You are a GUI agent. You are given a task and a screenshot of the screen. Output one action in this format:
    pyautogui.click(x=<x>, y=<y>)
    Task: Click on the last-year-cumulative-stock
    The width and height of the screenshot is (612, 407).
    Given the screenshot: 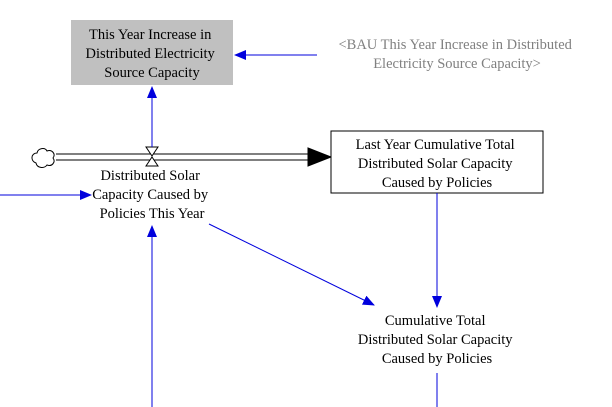 What is the action you would take?
    pyautogui.click(x=437, y=162)
    